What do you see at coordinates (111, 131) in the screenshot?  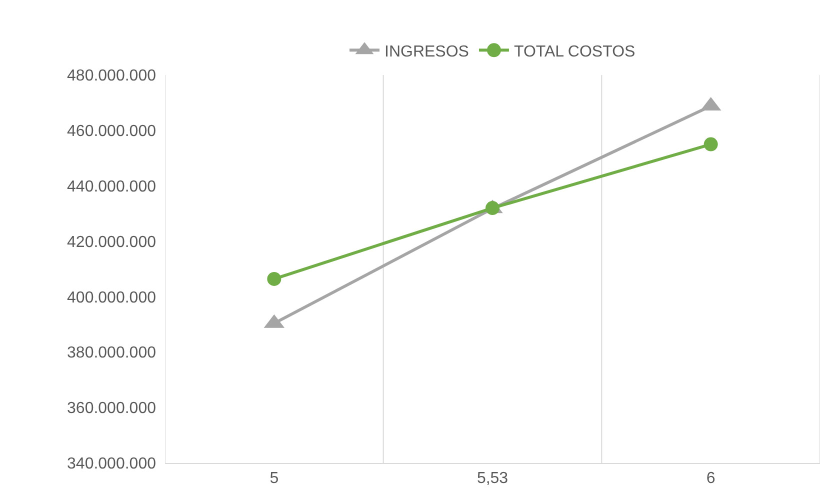 I see `y-tick-label: 460.000.000` at bounding box center [111, 131].